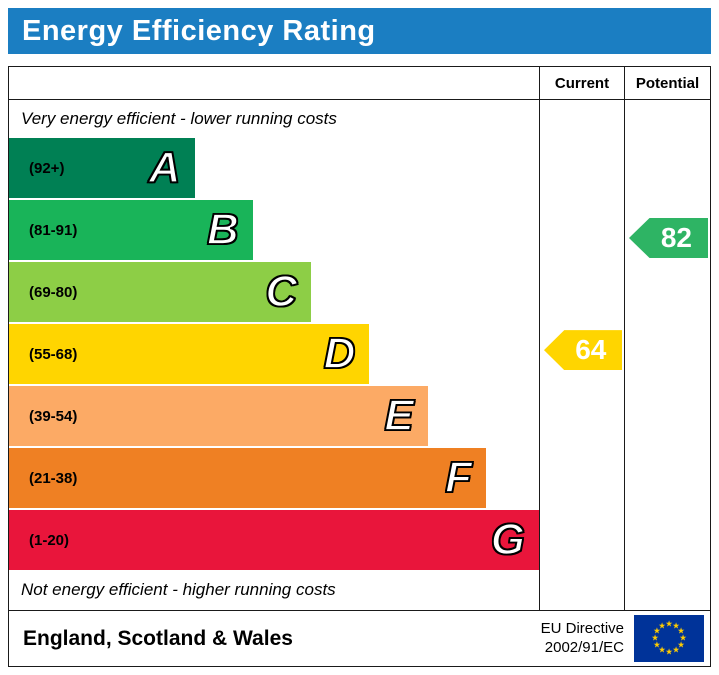 This screenshot has width=719, height=675. I want to click on band-letter: A, so click(165, 167).